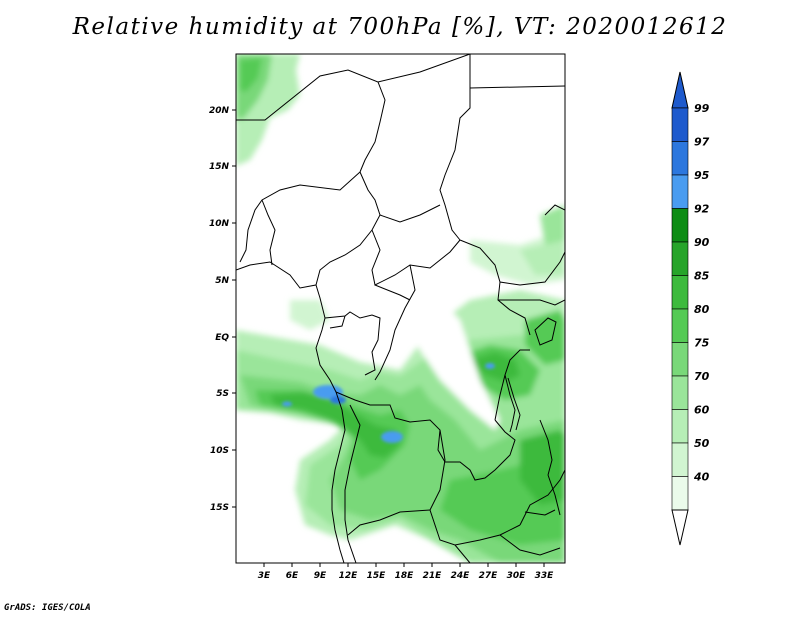  Describe the element at coordinates (702, 175) in the screenshot. I see `colorbar-level-label: 95` at that location.